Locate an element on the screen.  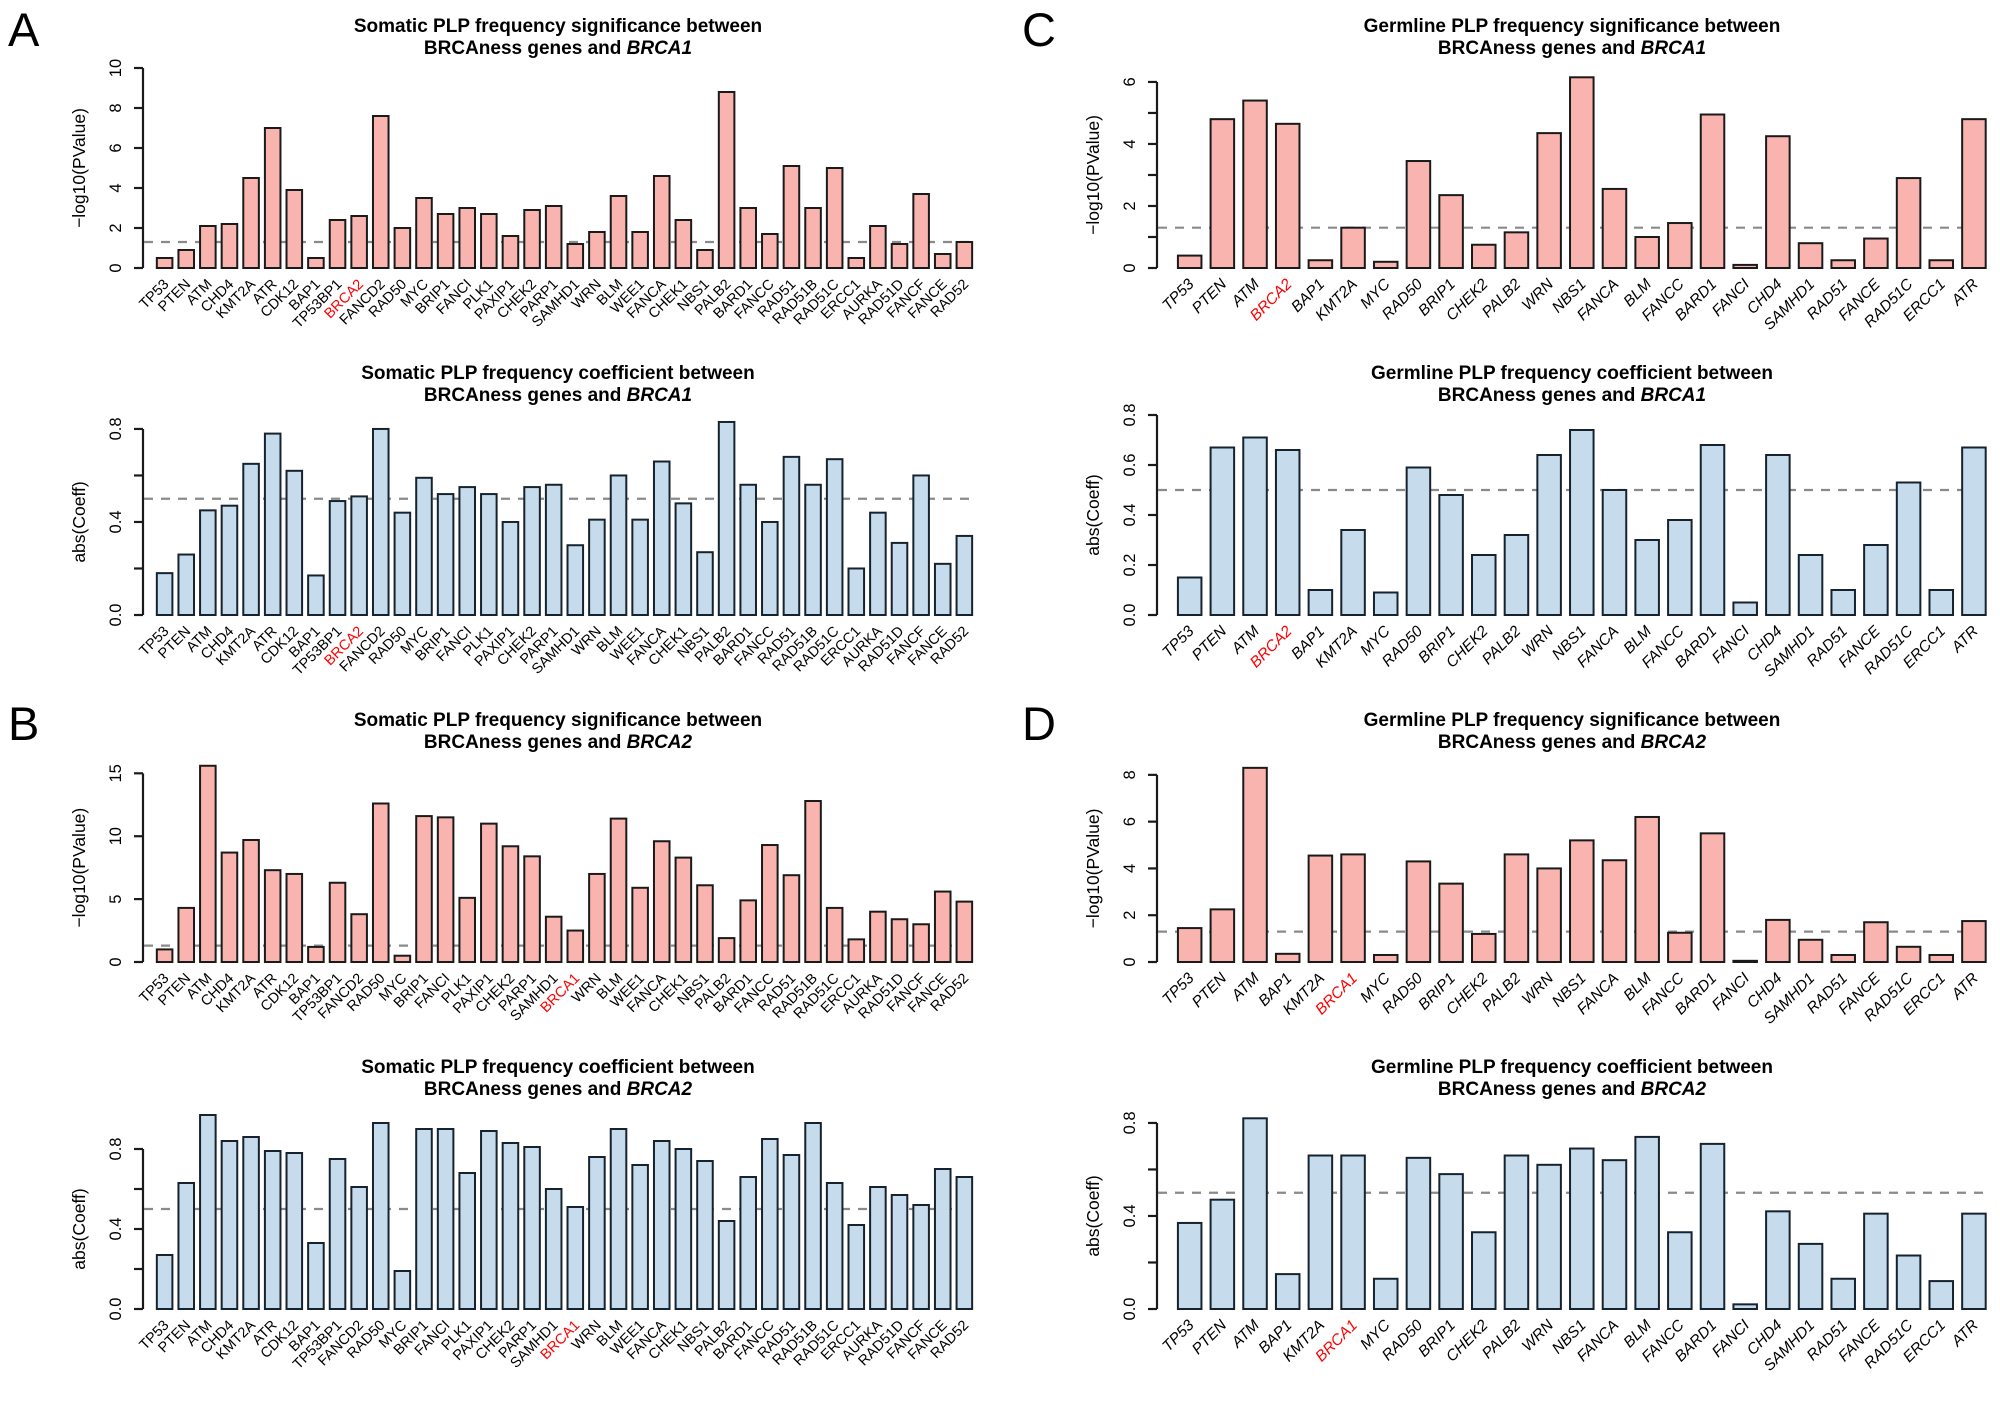
bar-RAD51D is located at coordinates (899, 256).